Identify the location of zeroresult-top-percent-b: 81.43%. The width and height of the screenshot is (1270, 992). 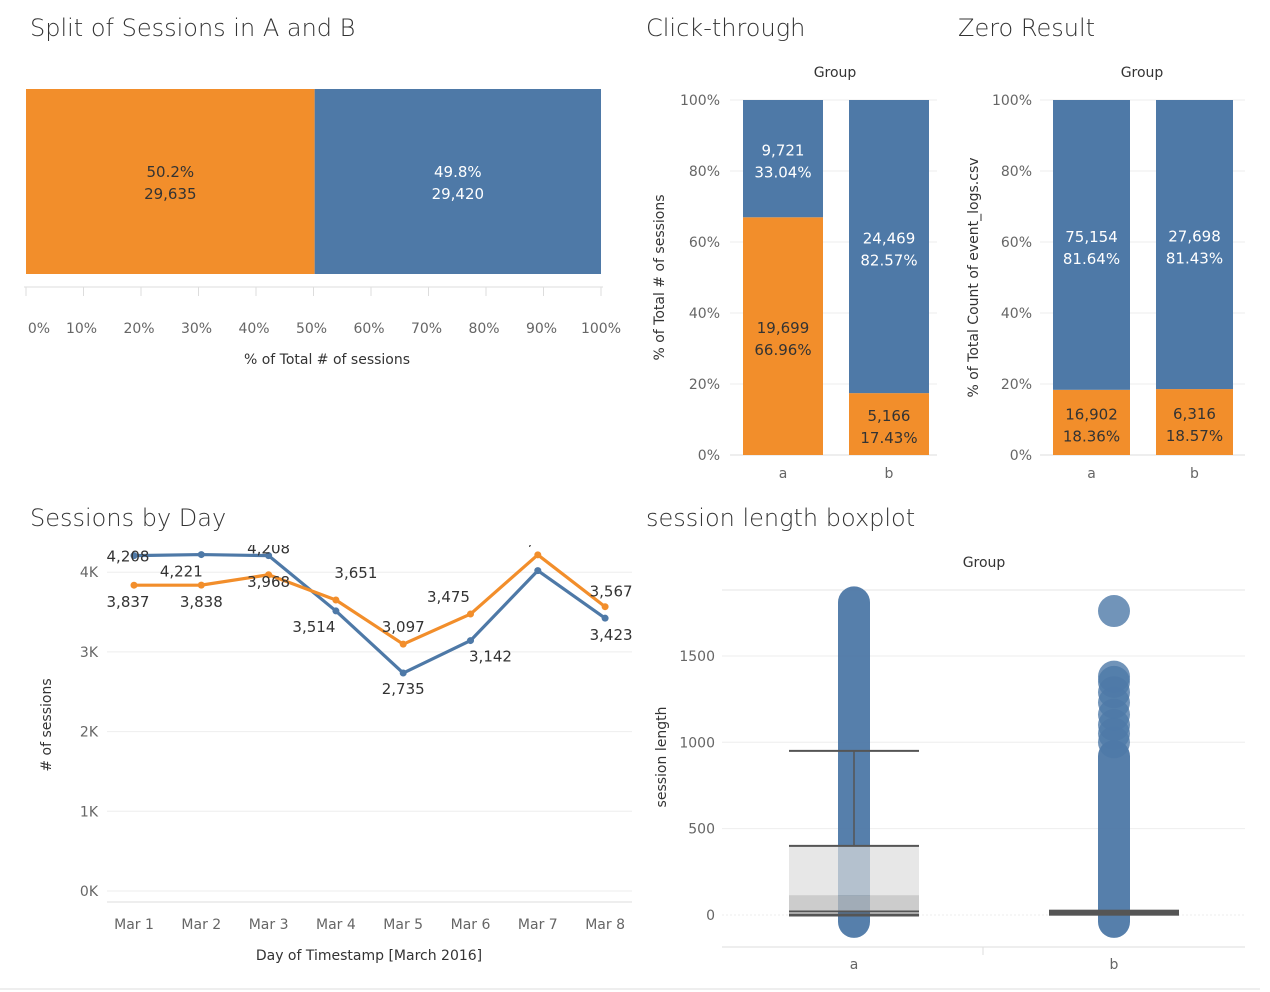
(1194, 259).